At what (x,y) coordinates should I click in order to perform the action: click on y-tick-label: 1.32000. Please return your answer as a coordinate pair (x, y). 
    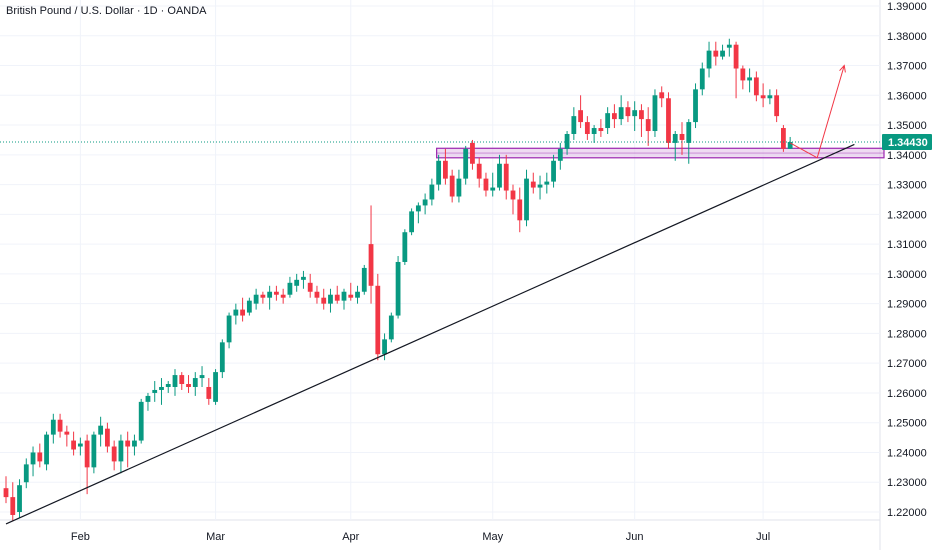
    Looking at the image, I should click on (907, 215).